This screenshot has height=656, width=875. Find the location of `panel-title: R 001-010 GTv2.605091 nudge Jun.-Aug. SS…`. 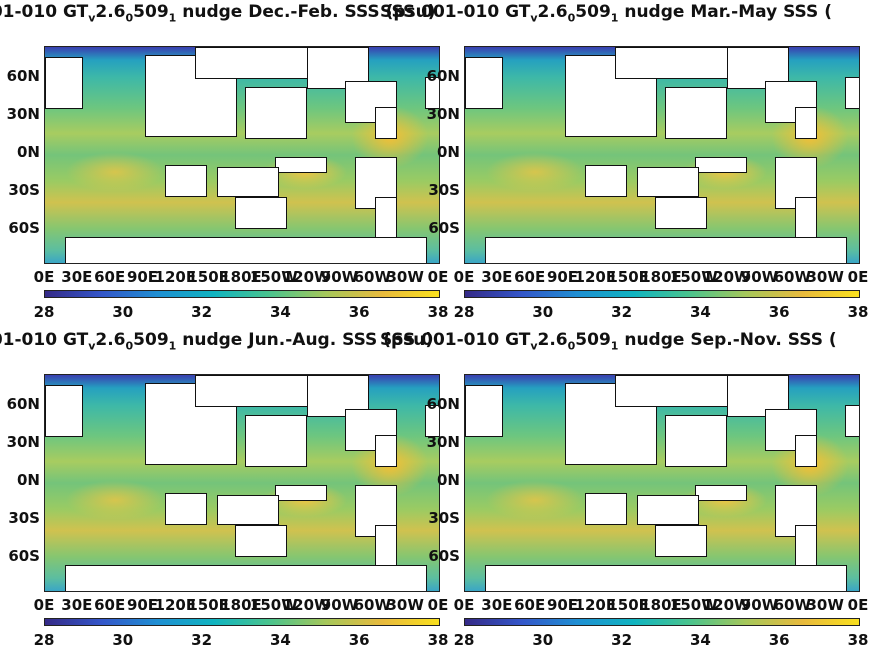

panel-title: R 001-010 GTv2.605091 nudge Jun.-Aug. SS… is located at coordinates (217, 341).